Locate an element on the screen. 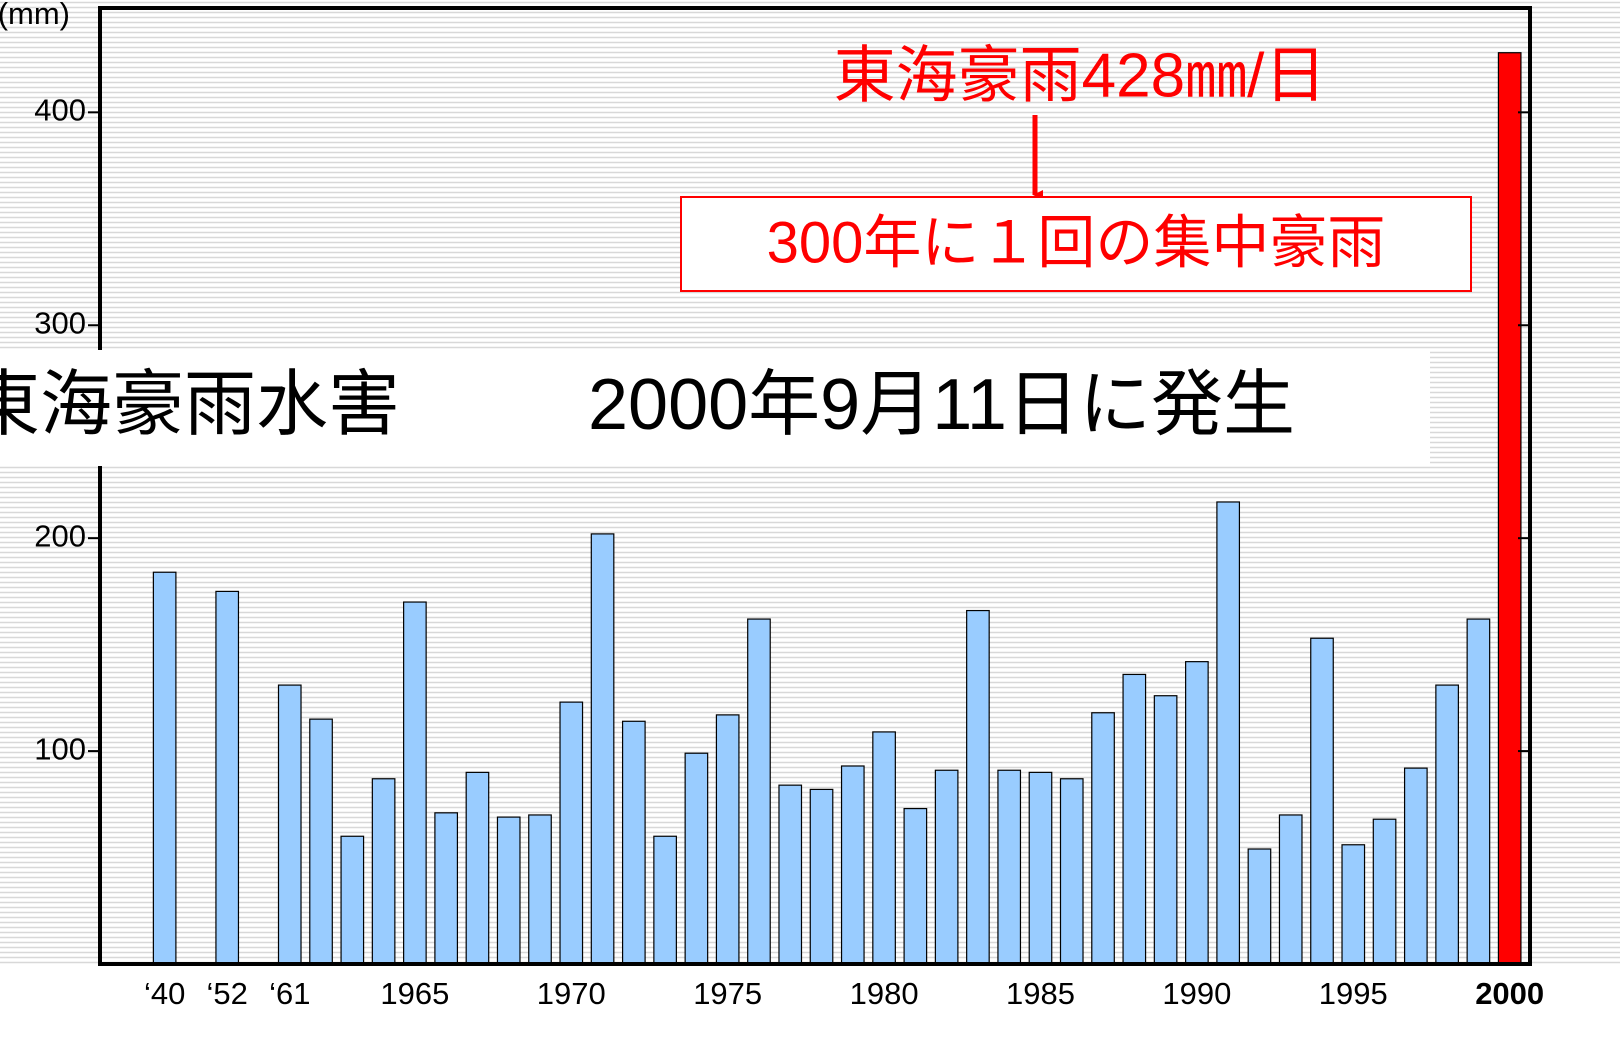 The width and height of the screenshot is (1620, 1047). x-tick-label: 1980 is located at coordinates (884, 993).